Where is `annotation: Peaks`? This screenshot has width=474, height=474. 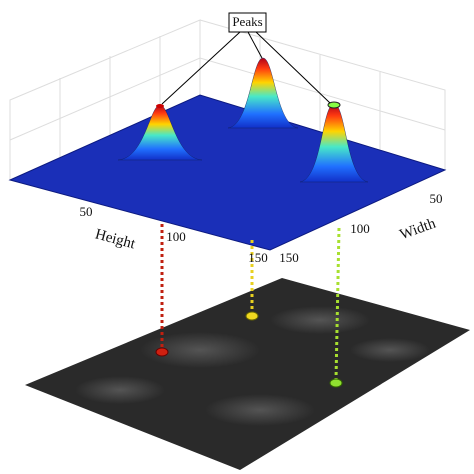
annotation: Peaks is located at coordinates (247, 21).